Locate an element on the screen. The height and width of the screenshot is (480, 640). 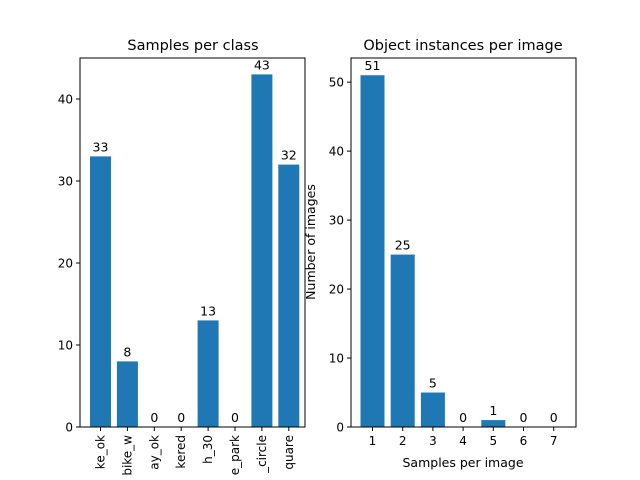
x-tick-label: e_park is located at coordinates (235, 455).